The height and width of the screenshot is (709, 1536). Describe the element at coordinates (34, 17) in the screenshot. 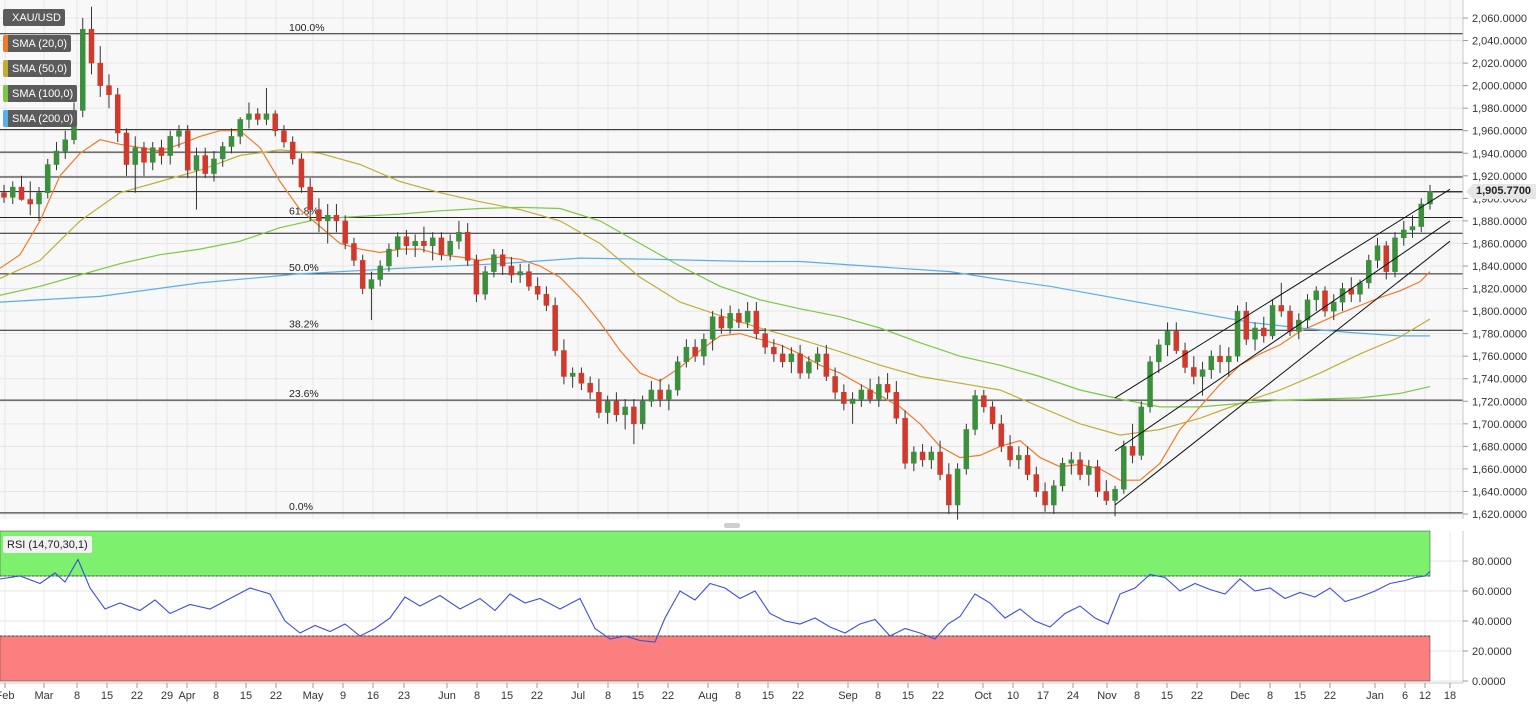

I see `symbol-legend: XAU/USD` at that location.